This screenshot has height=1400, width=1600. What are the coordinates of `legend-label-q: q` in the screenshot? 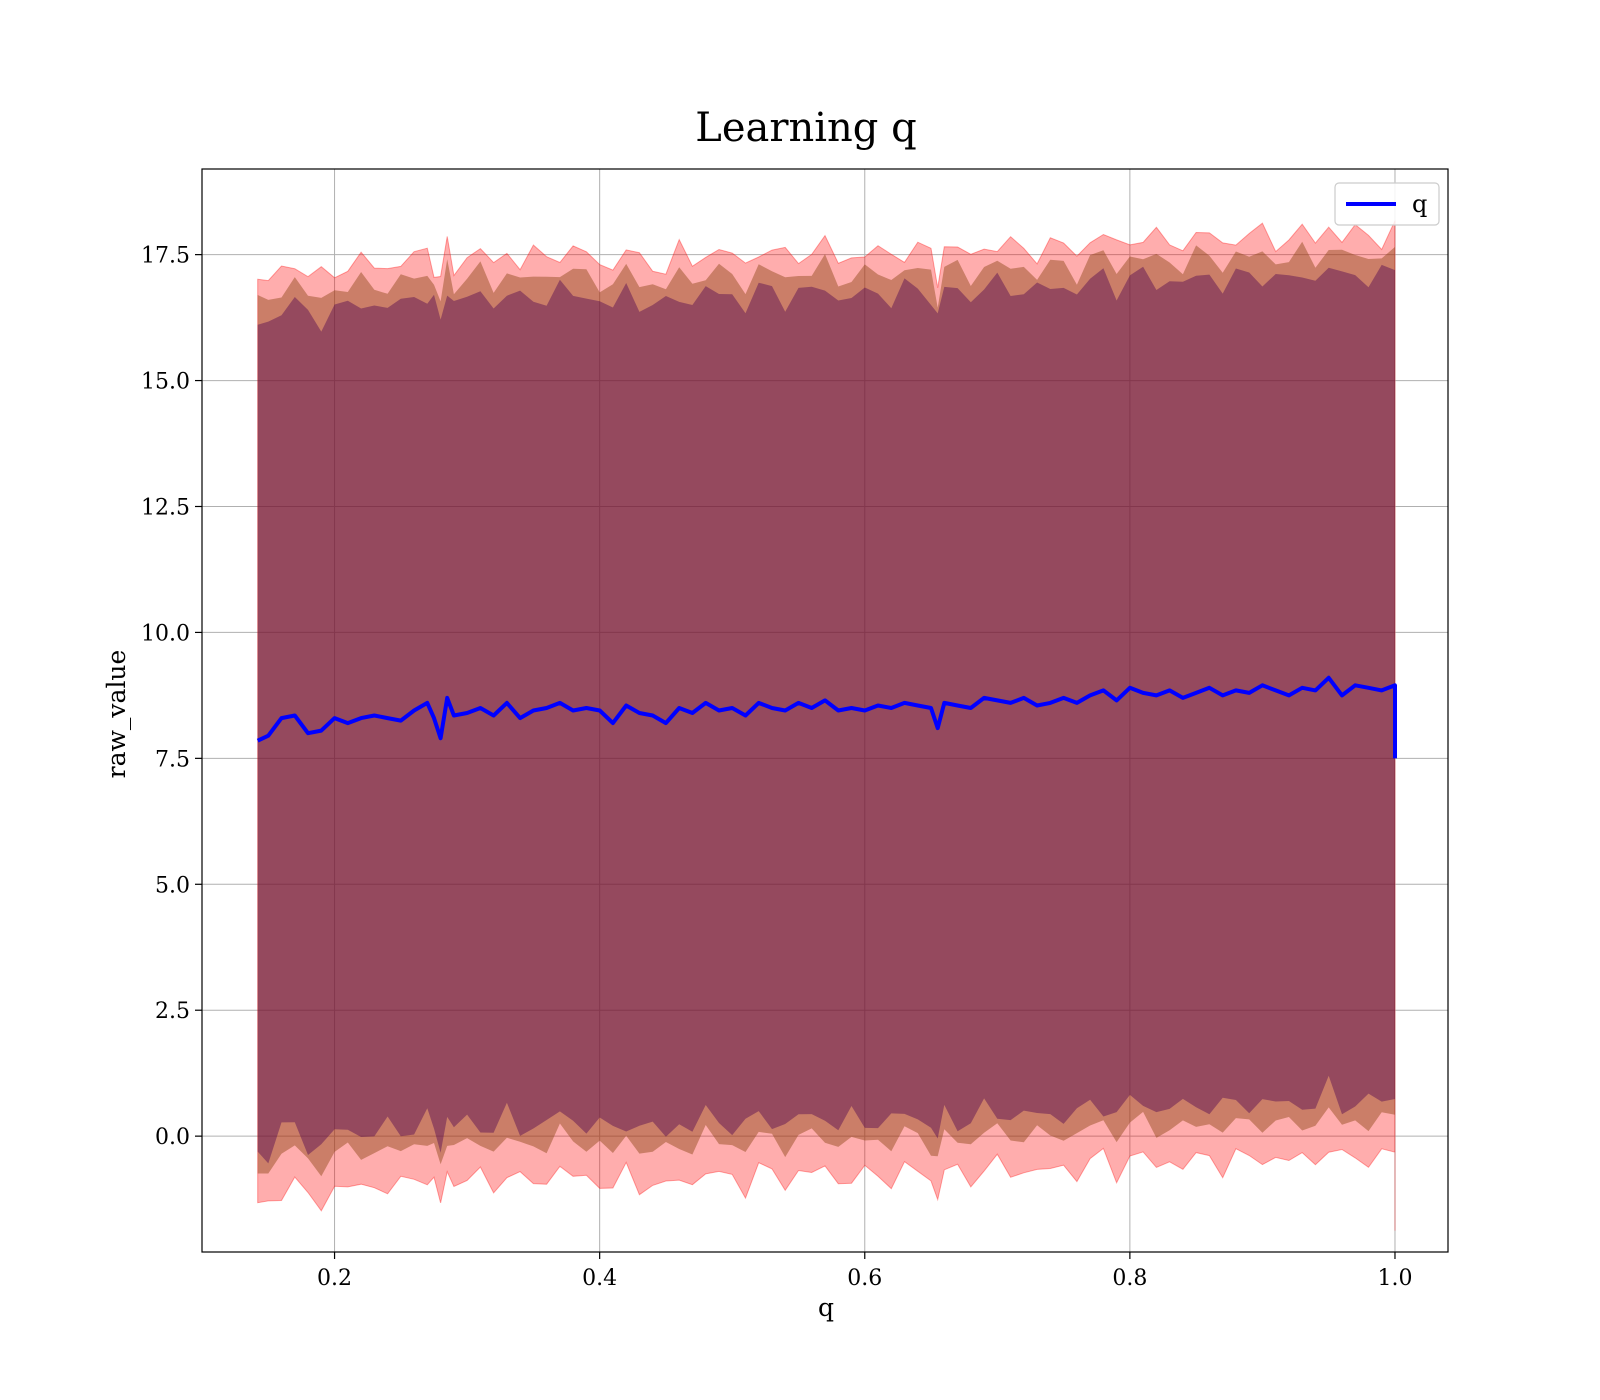 It's located at (1419, 204).